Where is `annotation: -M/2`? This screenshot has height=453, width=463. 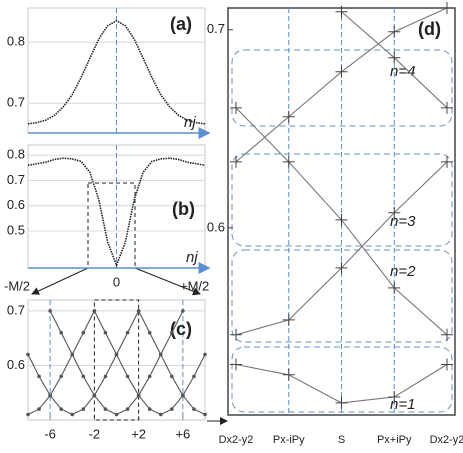 annotation: -M/2 is located at coordinates (17, 285).